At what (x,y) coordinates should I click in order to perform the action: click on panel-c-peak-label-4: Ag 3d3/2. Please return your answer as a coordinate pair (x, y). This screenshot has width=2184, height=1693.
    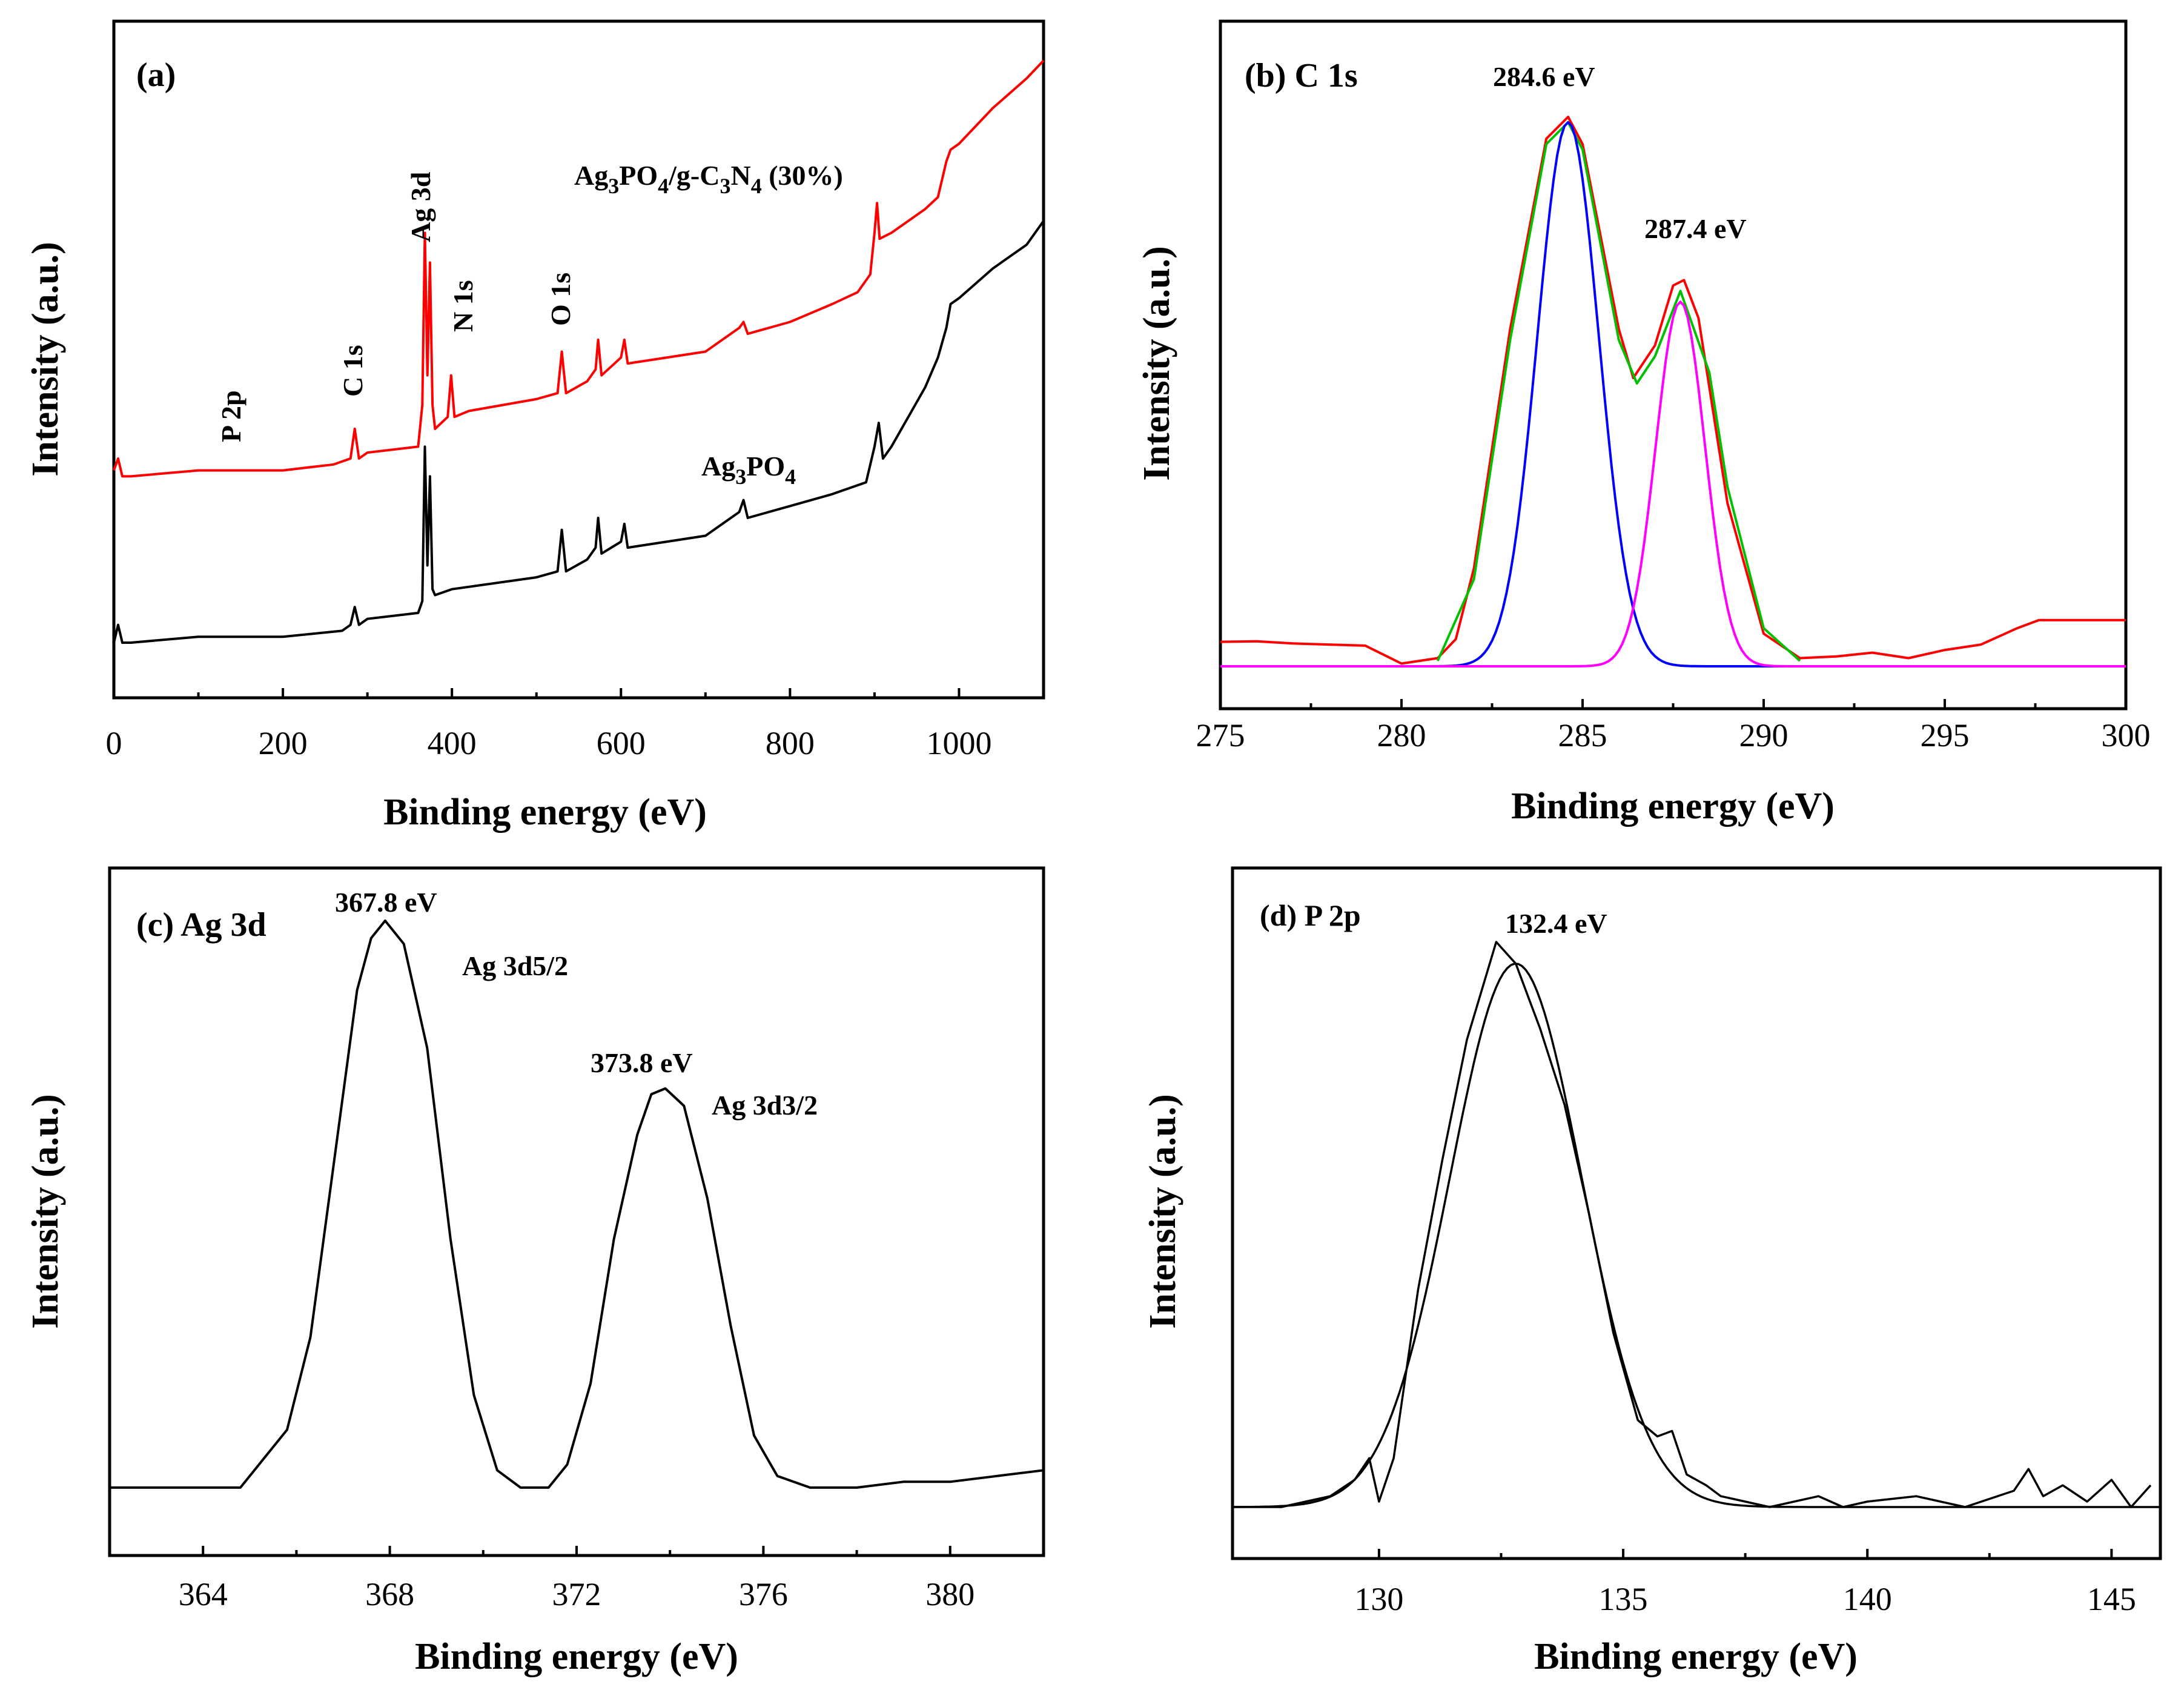
    Looking at the image, I should click on (765, 1105).